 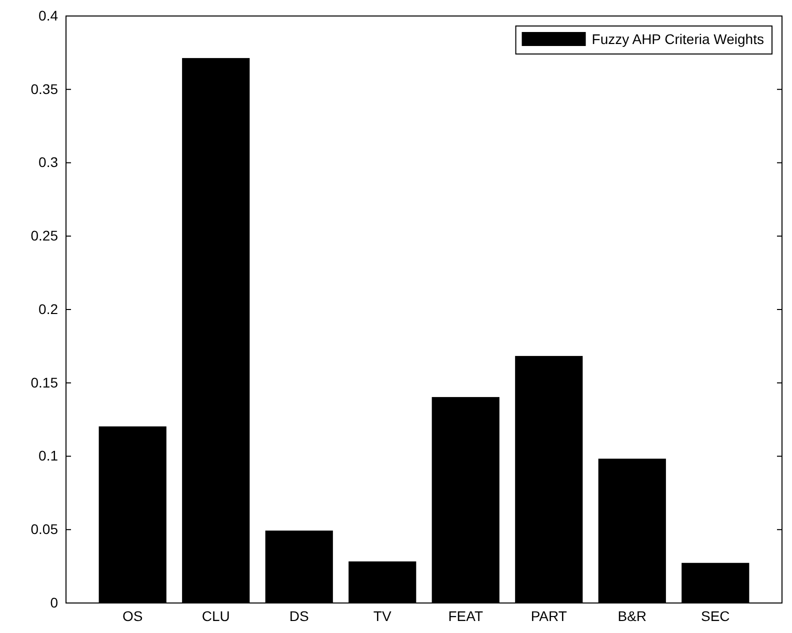 I want to click on x-tick-label: TV, so click(x=382, y=616).